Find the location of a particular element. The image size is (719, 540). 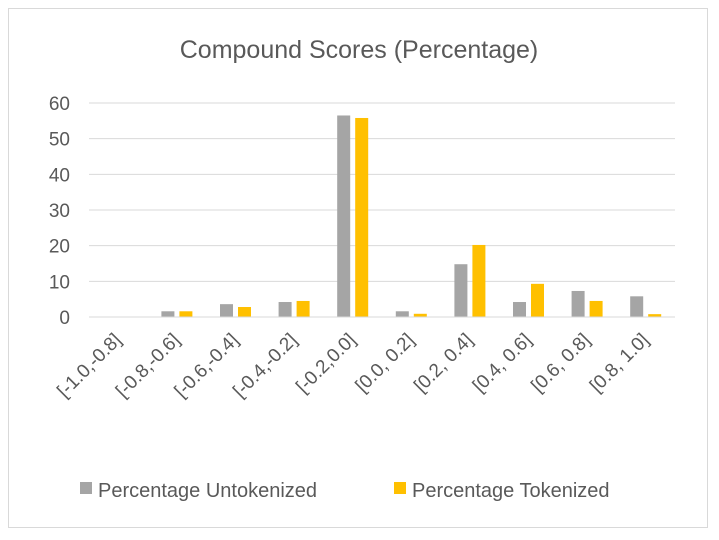

y-tick-label: 30 is located at coordinates (59, 211).